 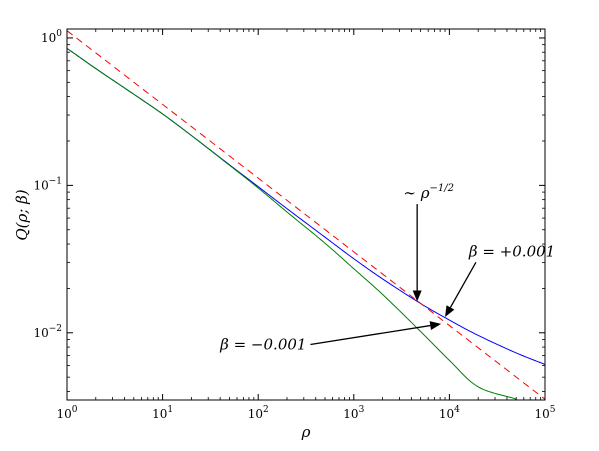 I want to click on annotation-label-1: ∼ ρ−1/2, so click(x=428, y=192).